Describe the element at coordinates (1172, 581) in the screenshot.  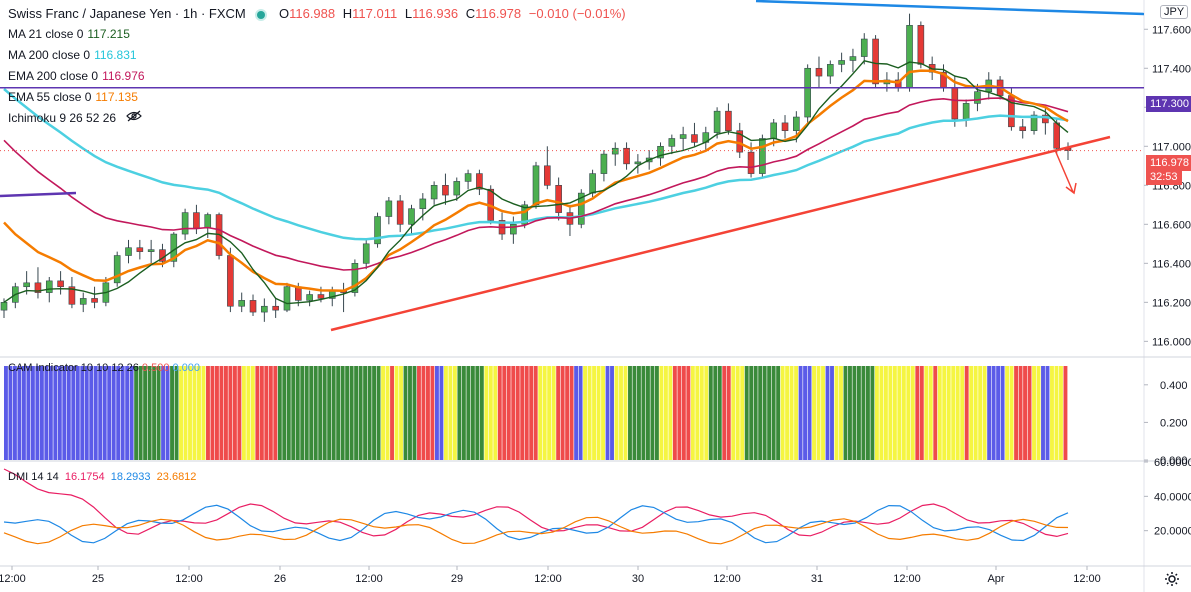
I see `settings-gear-icon` at that location.